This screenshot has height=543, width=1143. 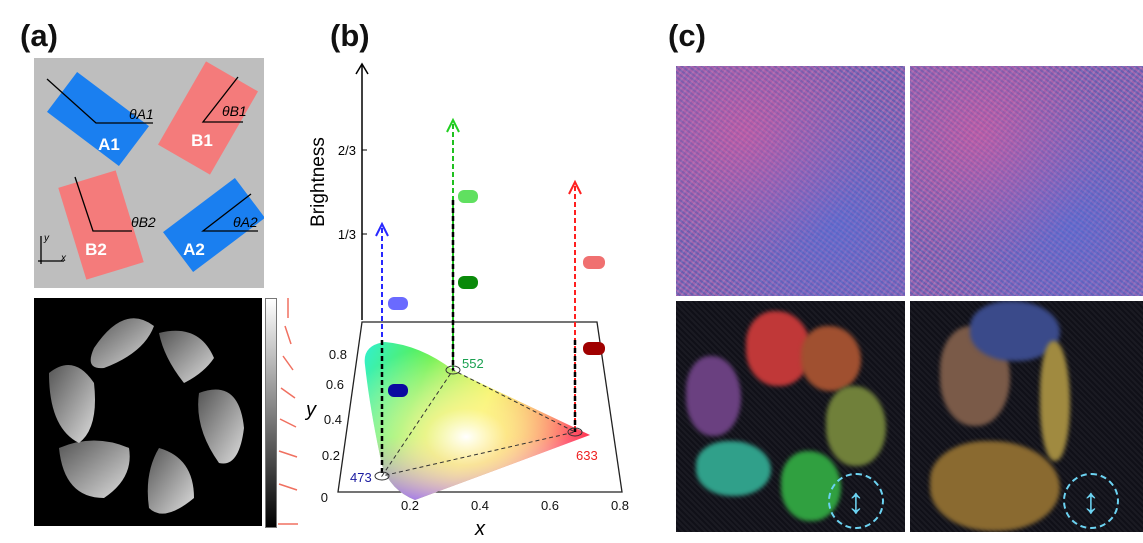 I want to click on speckle-image-top-left, so click(x=790, y=181).